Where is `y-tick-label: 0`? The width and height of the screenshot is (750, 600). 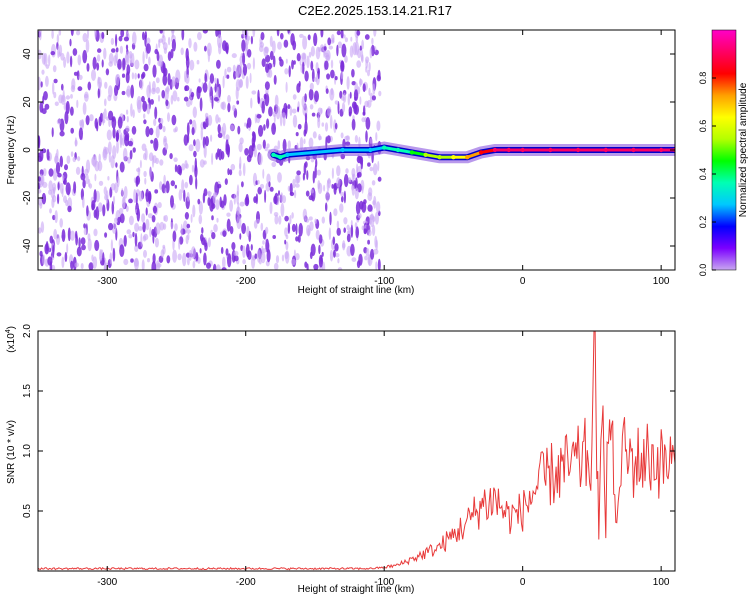
y-tick-label: 0 is located at coordinates (27, 150).